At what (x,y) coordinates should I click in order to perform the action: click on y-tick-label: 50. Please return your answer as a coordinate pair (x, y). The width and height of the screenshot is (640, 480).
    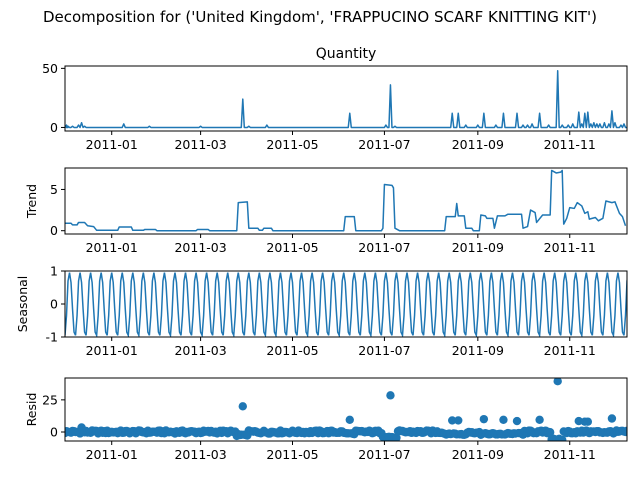
    Looking at the image, I should click on (50, 68).